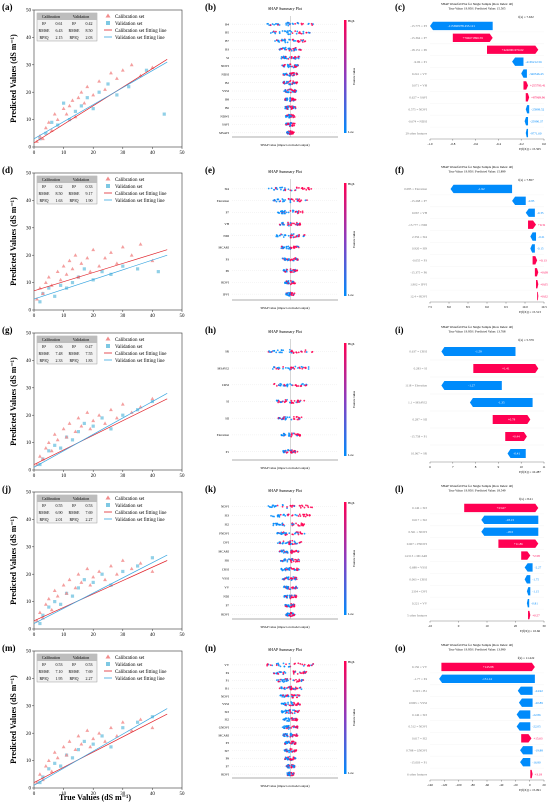 Image resolution: width=550 pixels, height=805 pixels. What do you see at coordinates (224, 728) in the screenshot?
I see `feature-label: GNDVI` at bounding box center [224, 728].